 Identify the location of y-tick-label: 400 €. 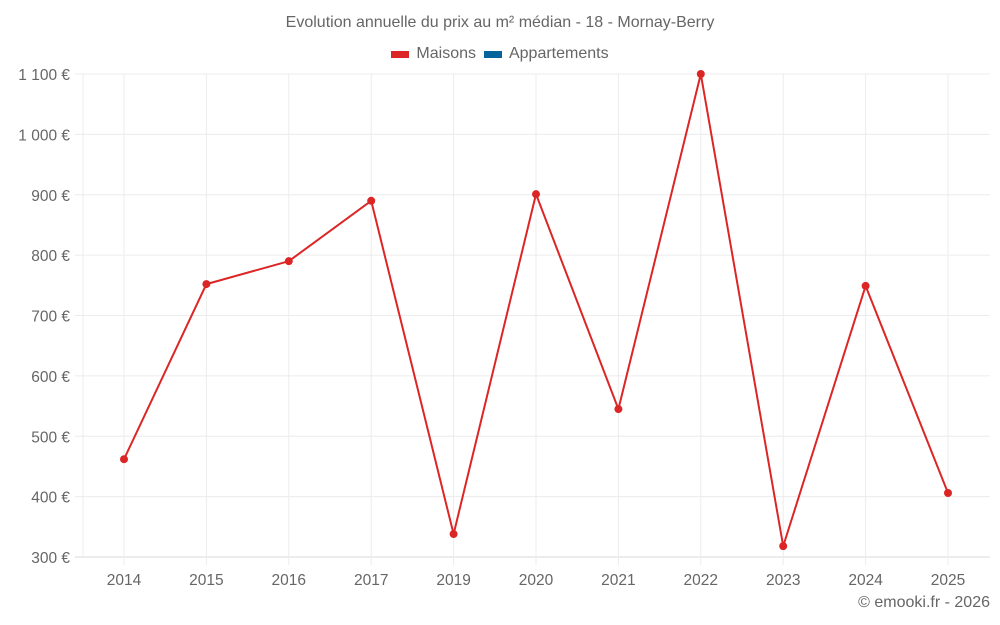
(50, 498).